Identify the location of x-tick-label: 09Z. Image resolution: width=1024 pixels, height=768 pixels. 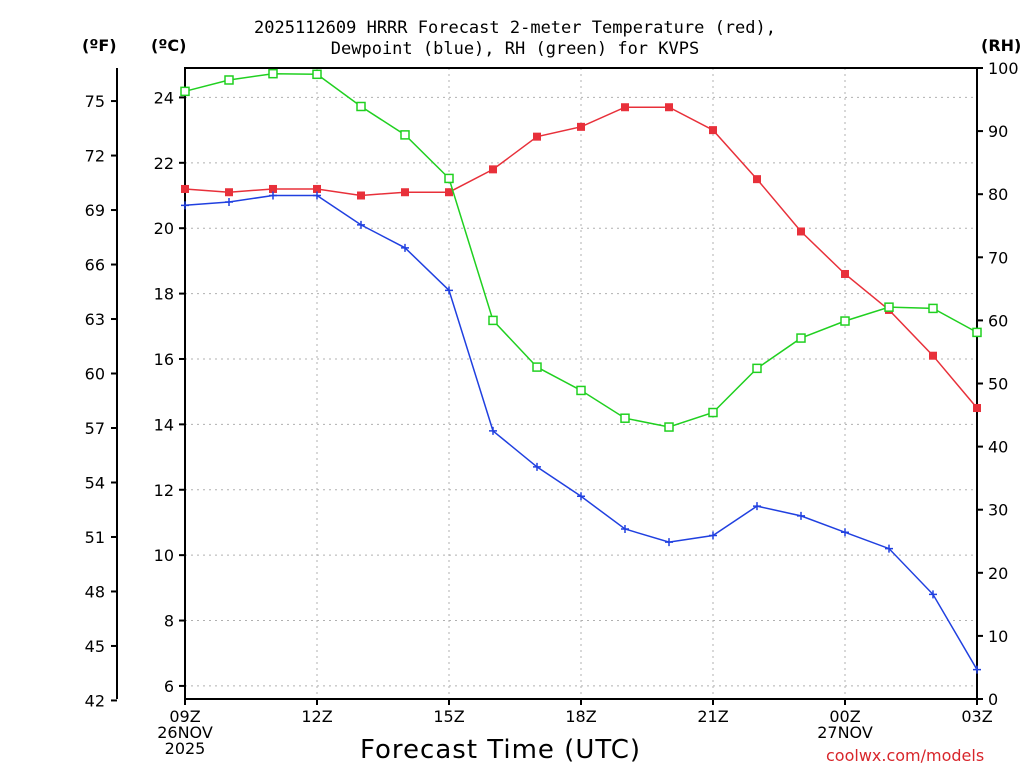
(184, 716).